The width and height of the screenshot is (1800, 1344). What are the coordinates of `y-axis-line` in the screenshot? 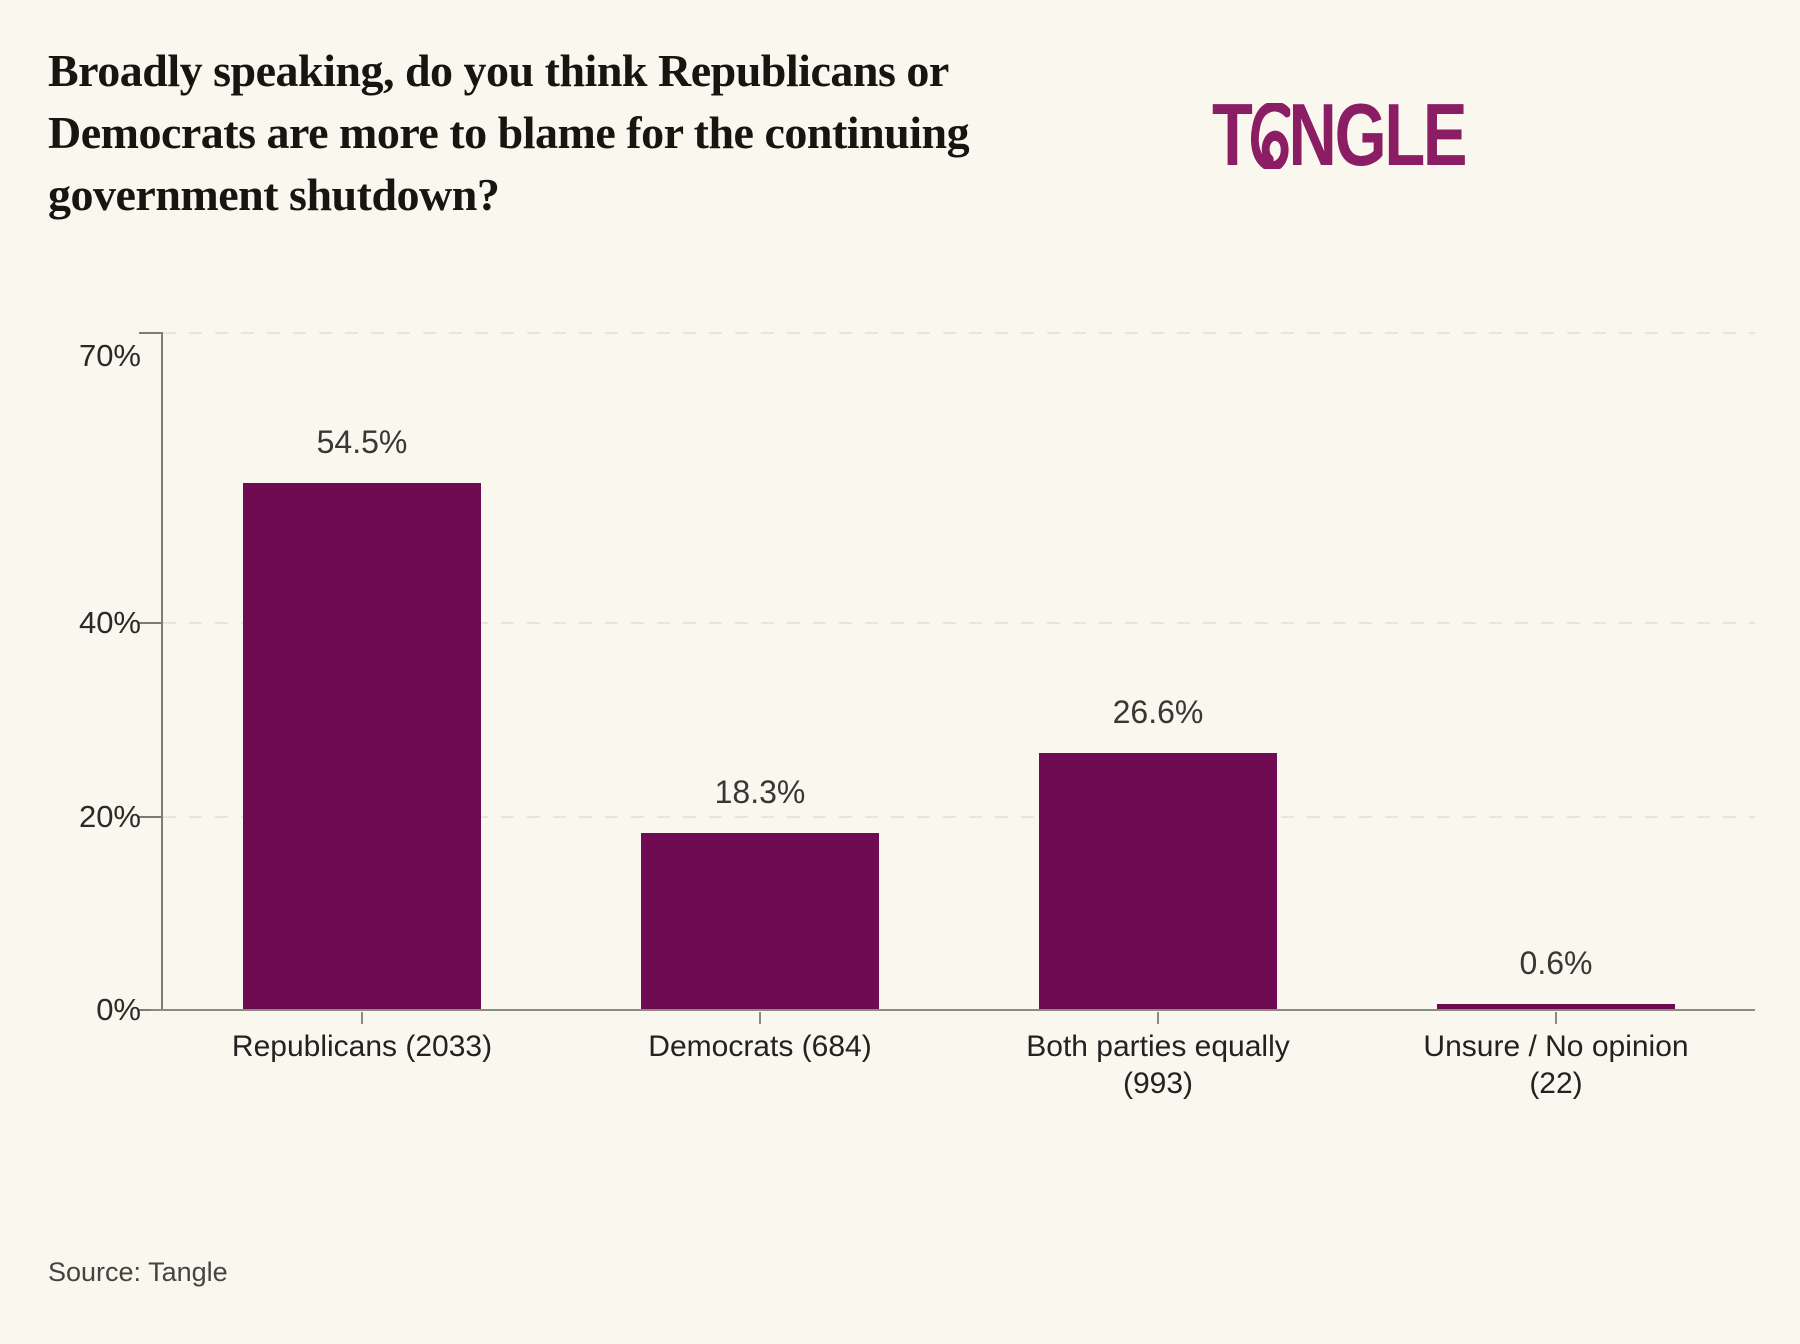 It's located at (162, 671).